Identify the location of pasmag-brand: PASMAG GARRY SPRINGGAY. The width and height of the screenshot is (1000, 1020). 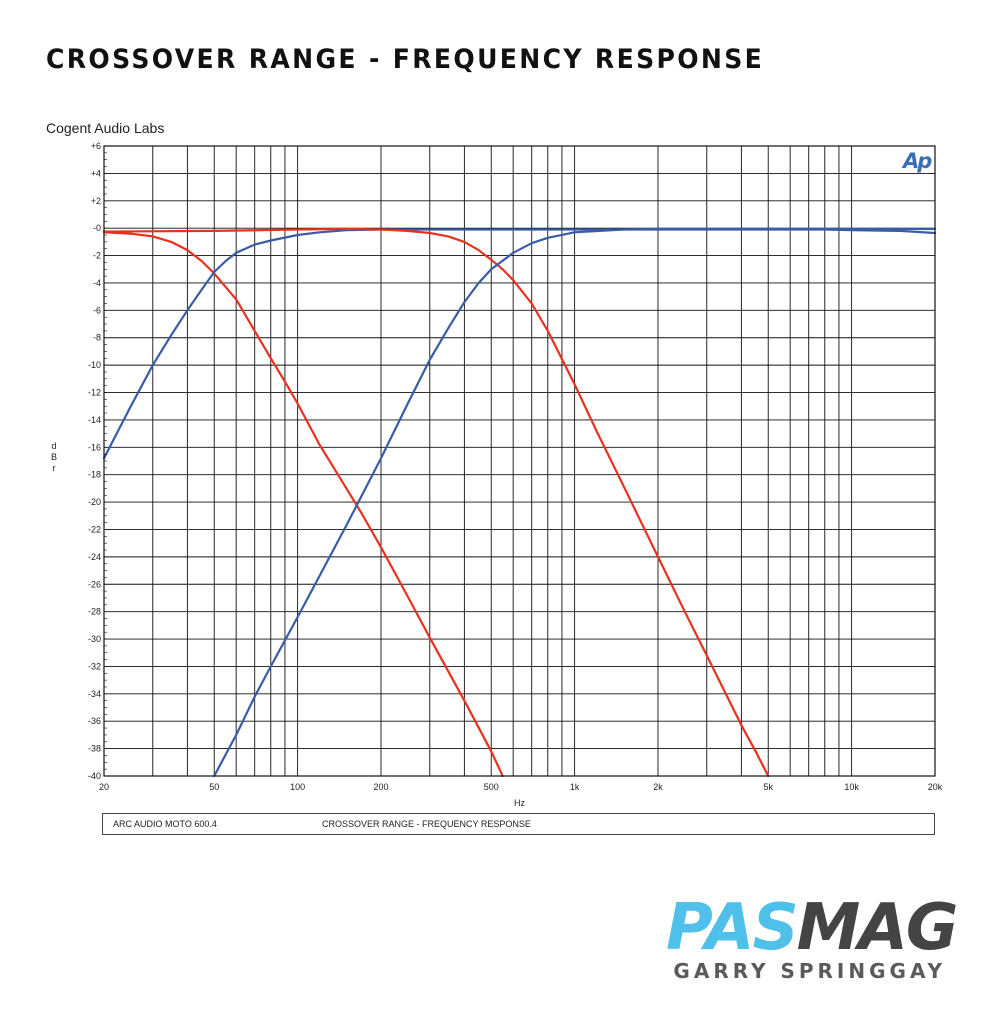
(812, 939).